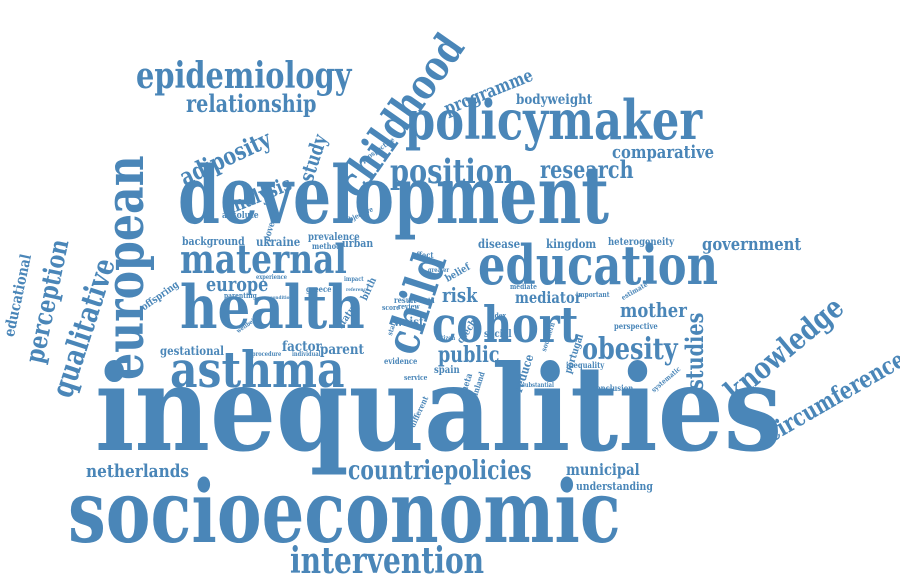 The image size is (900, 580). I want to click on word-mother: mother, so click(653, 310).